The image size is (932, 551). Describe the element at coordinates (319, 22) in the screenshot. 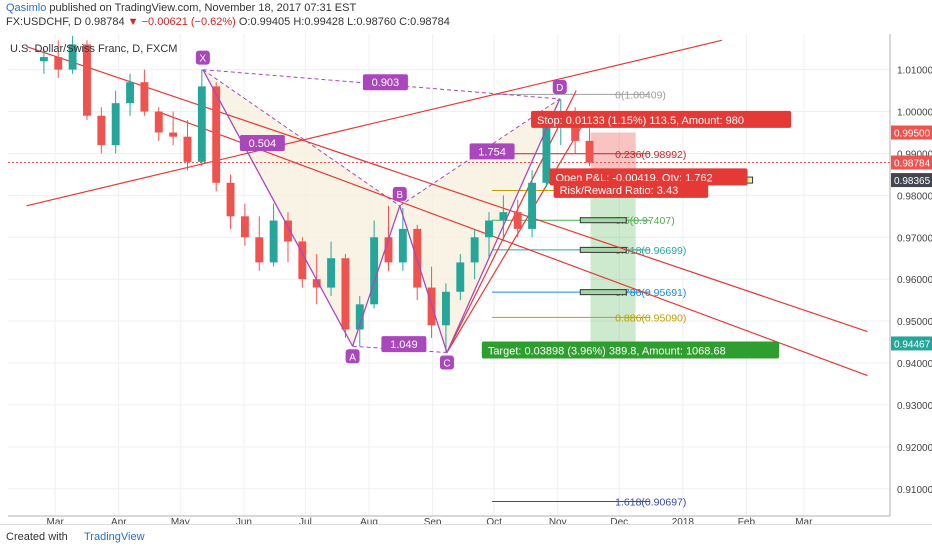

I see `high-value: H:0.99428` at that location.